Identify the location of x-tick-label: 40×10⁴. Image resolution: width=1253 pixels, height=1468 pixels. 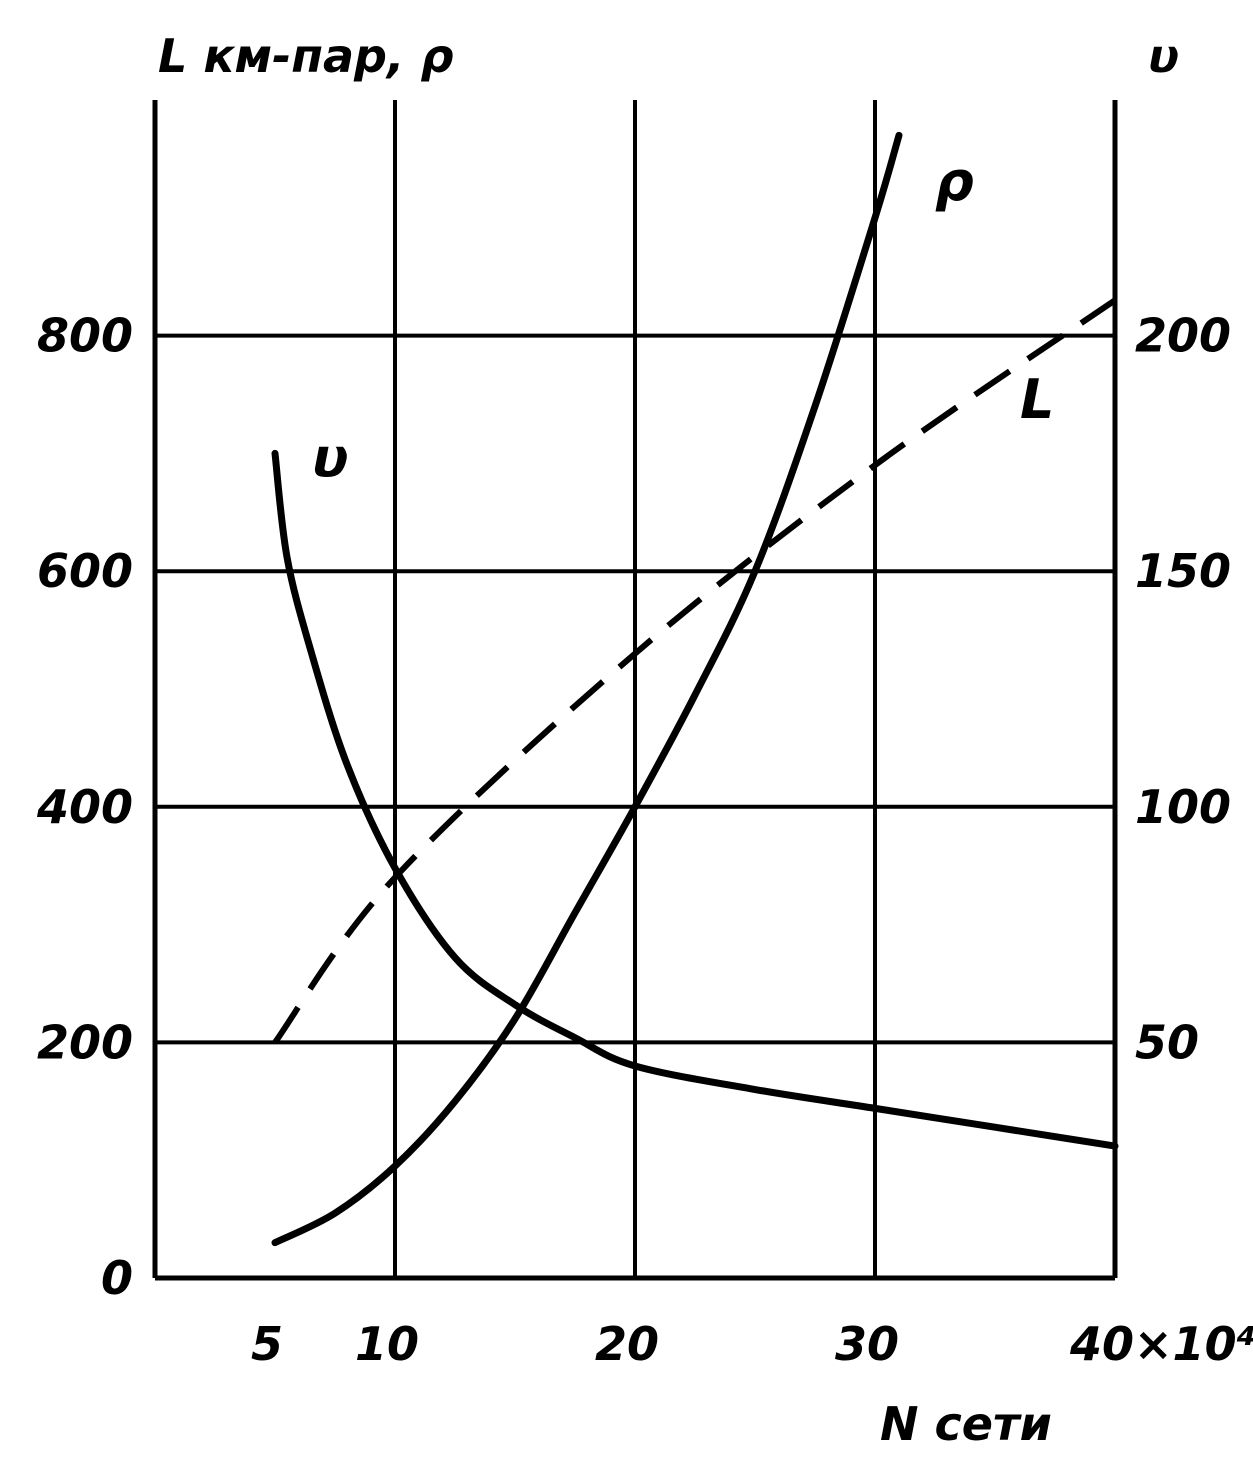
(1161, 1344).